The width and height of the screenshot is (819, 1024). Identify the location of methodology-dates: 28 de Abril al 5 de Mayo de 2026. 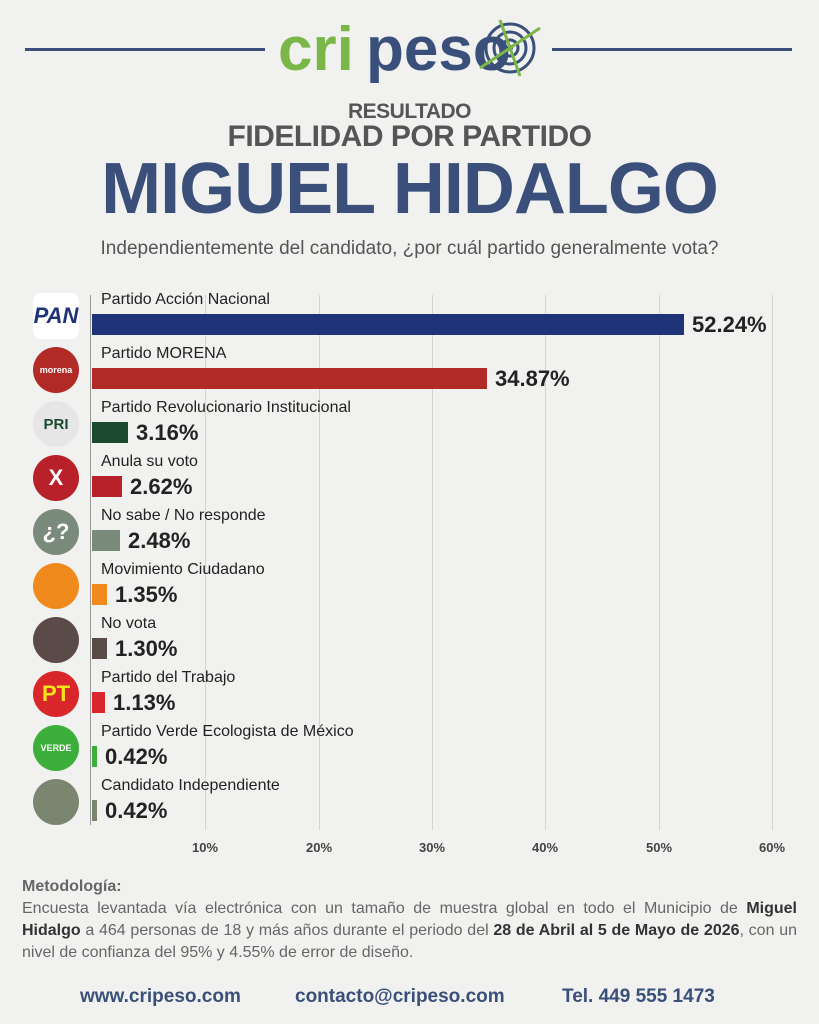
(616, 930).